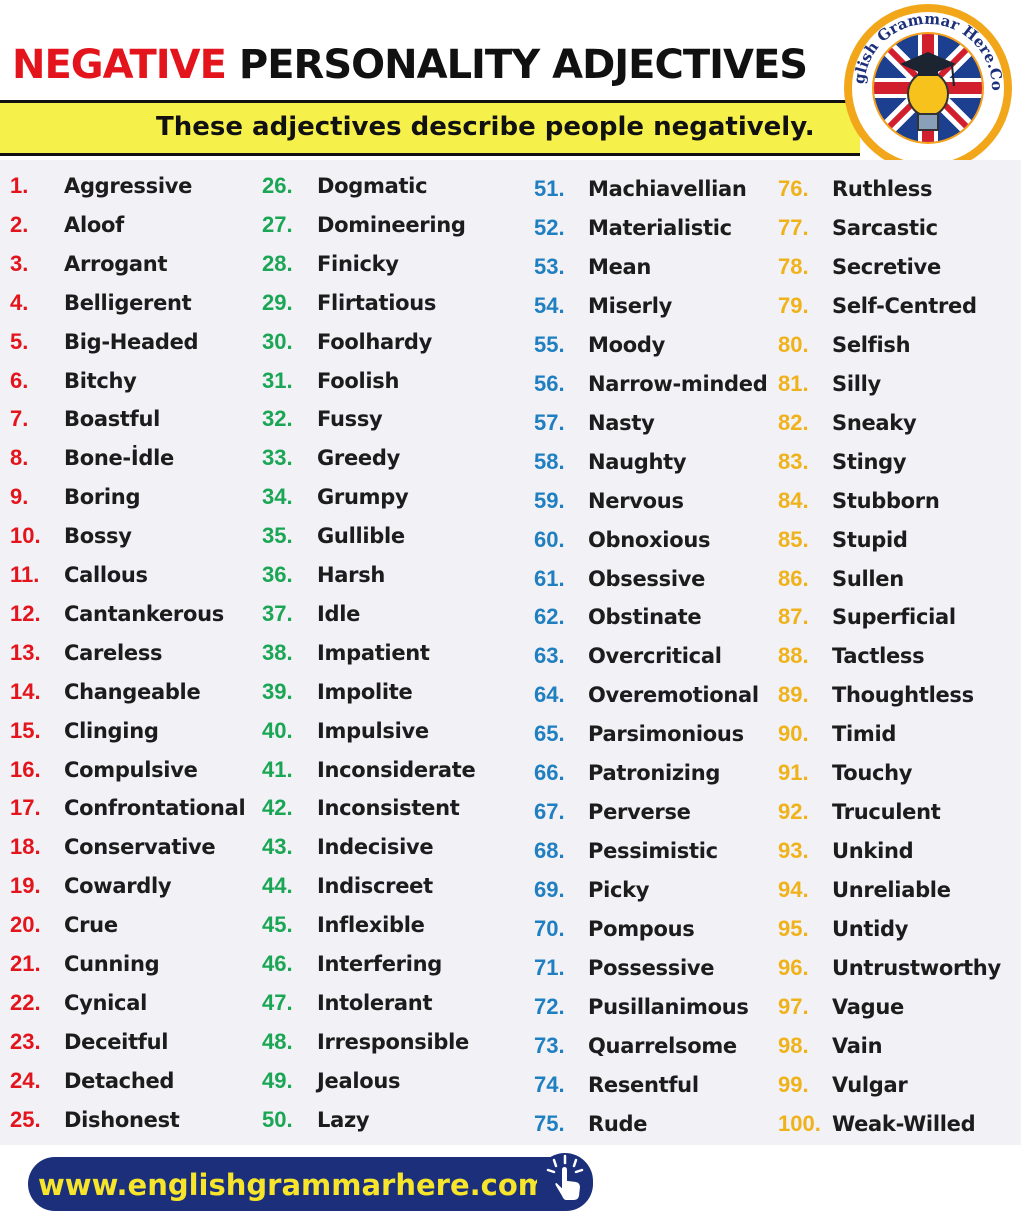  What do you see at coordinates (430, 128) in the screenshot?
I see `subtitle-bar` at bounding box center [430, 128].